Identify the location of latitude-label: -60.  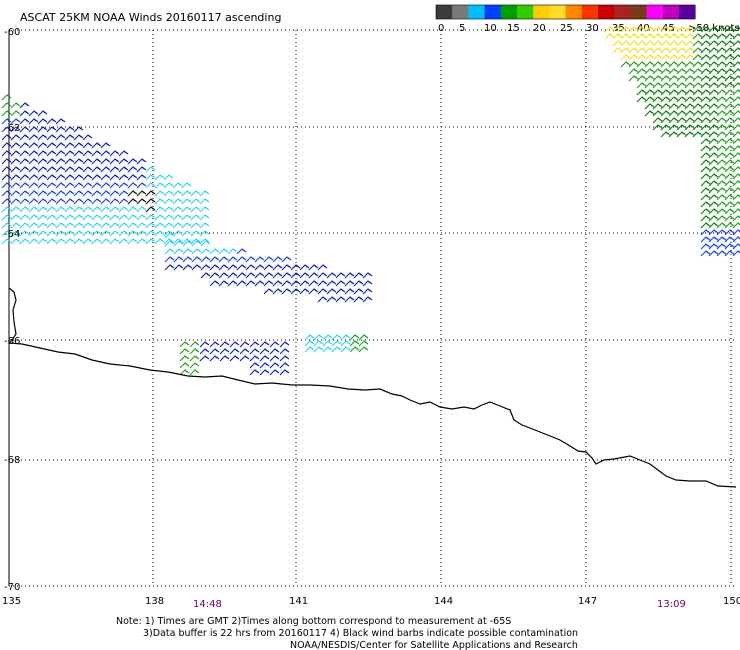
(12, 32).